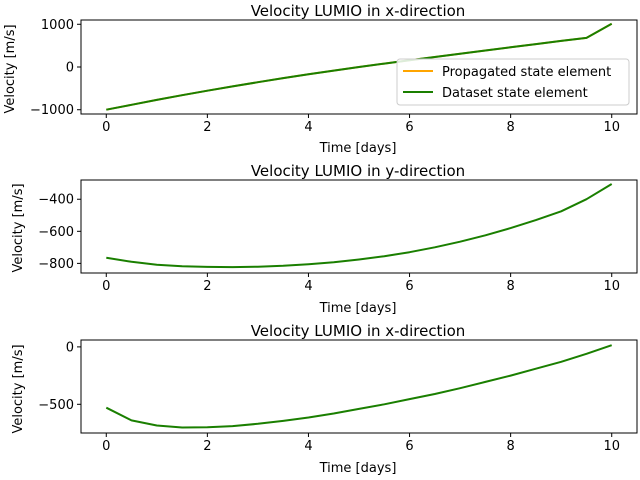 This screenshot has height=480, width=640. What do you see at coordinates (409, 446) in the screenshot?
I see `panel-3-xtick-label: 6` at bounding box center [409, 446].